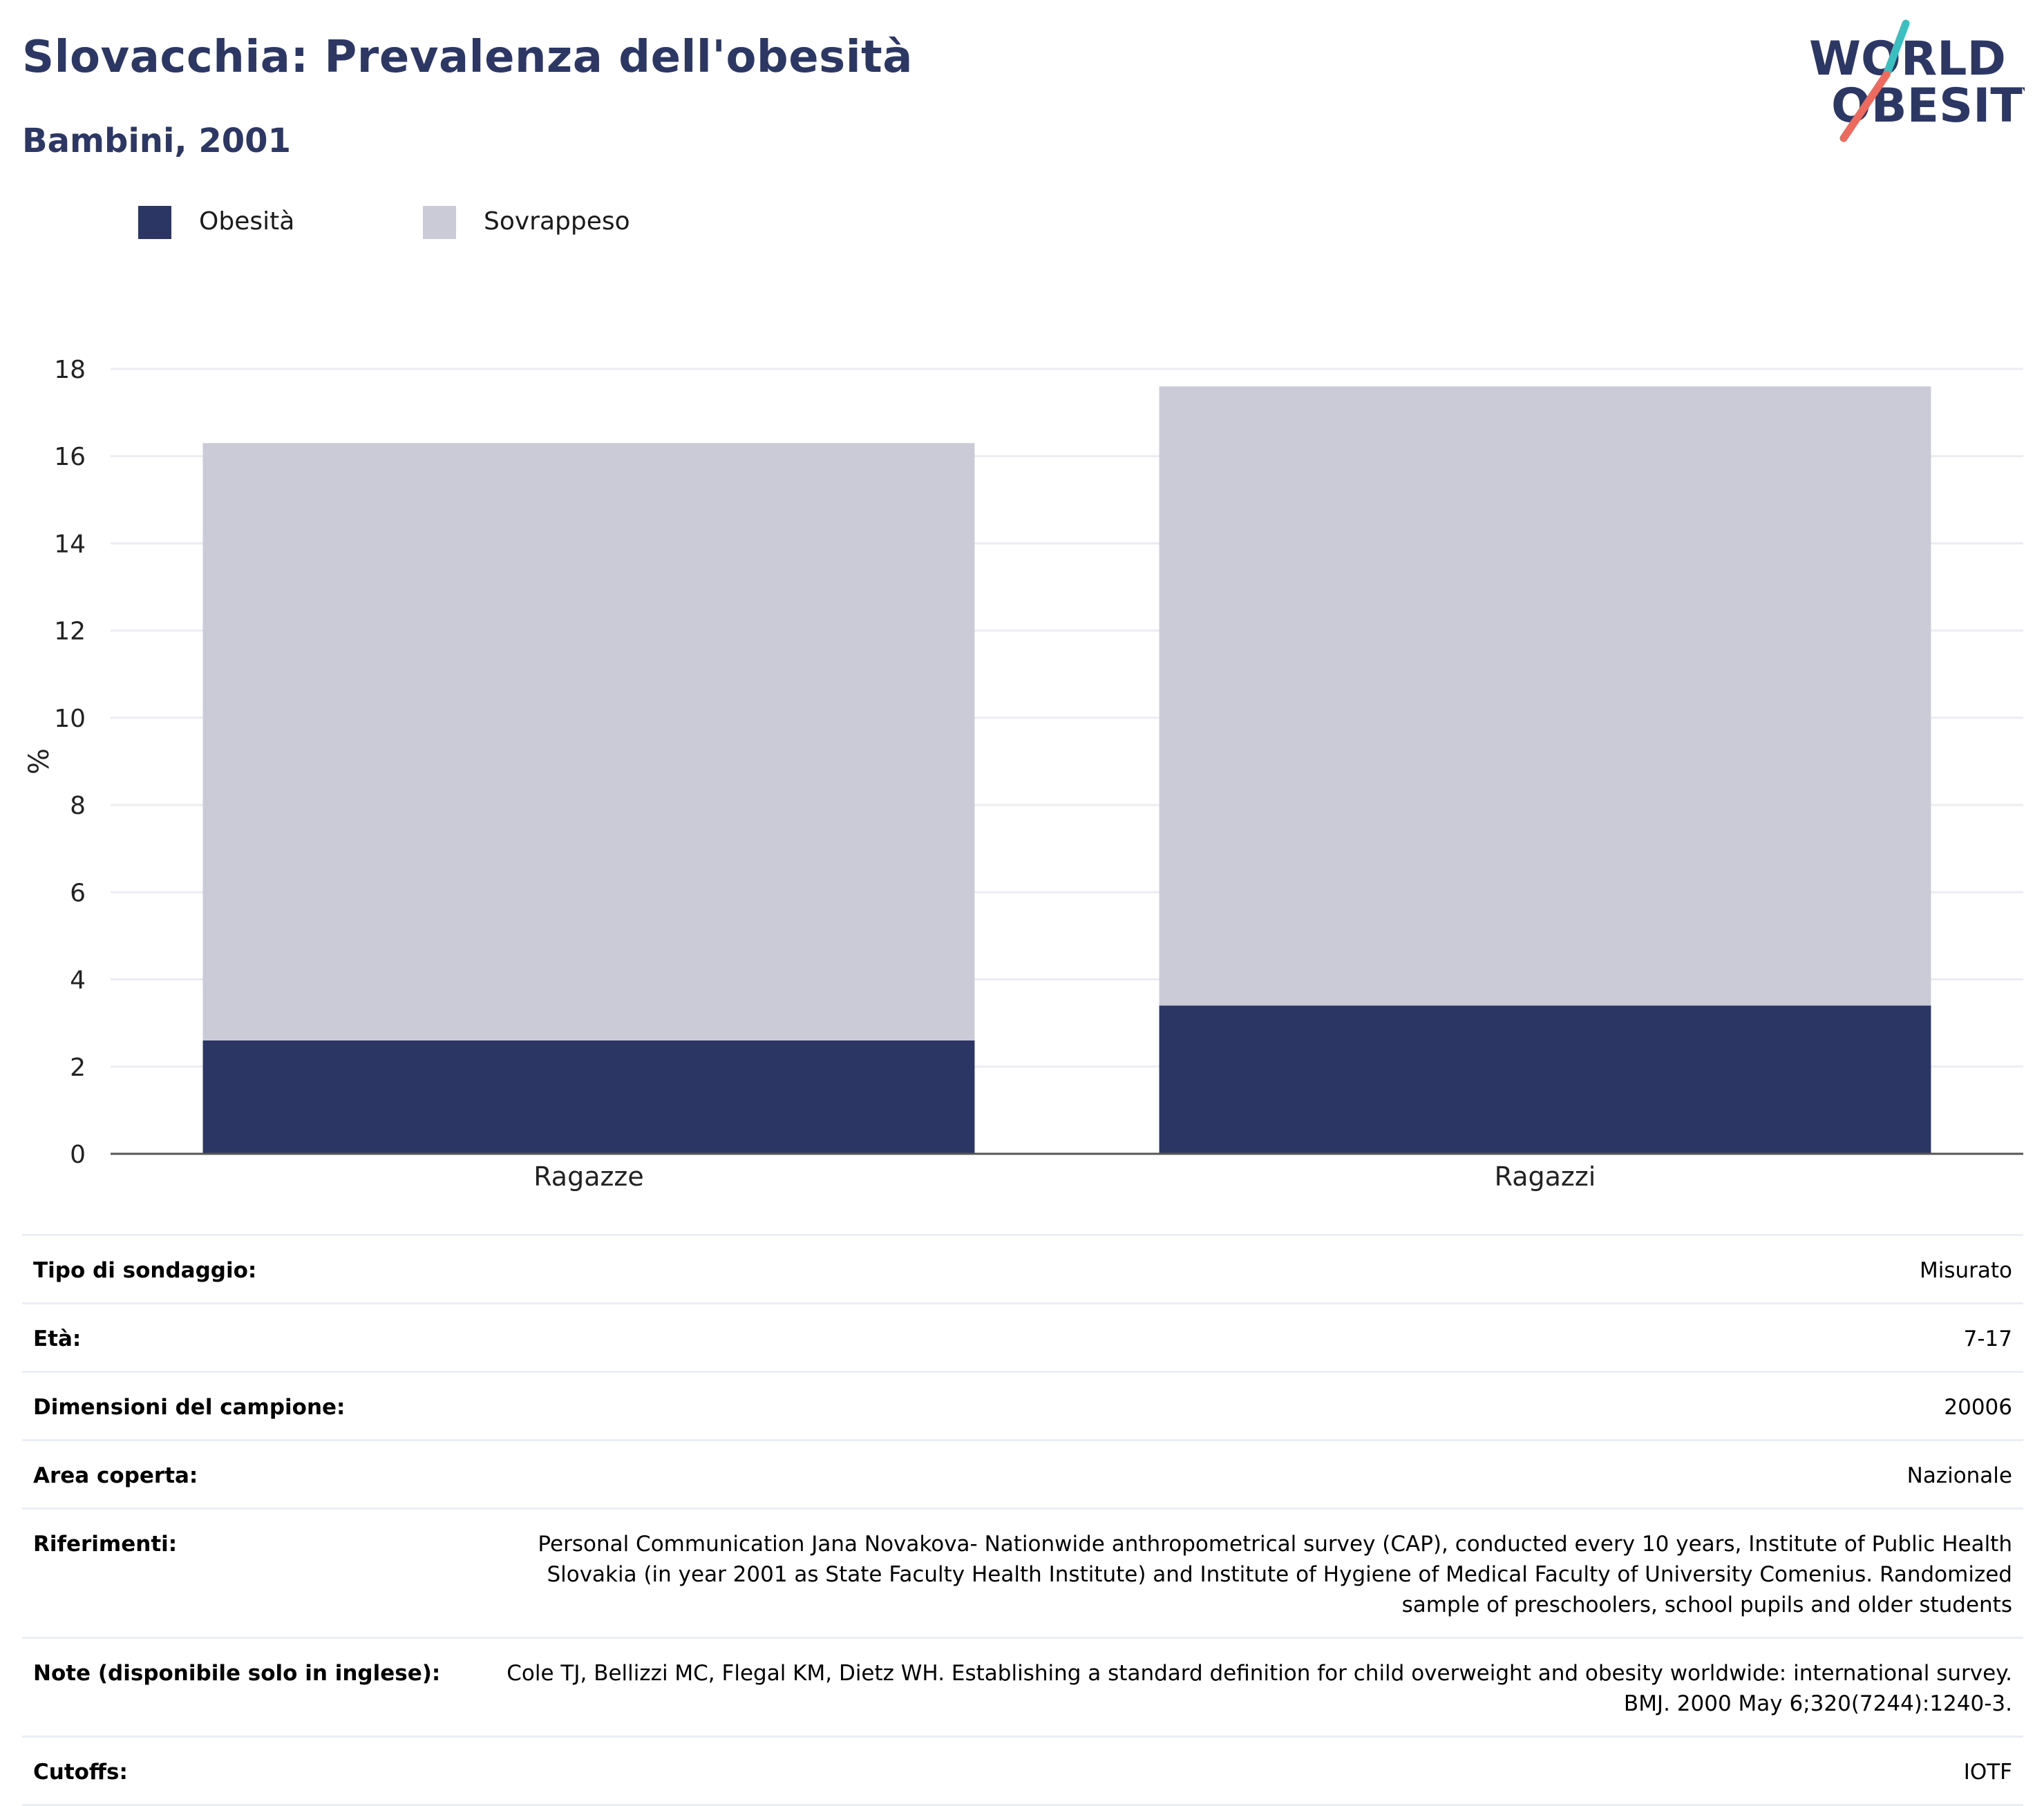 Image resolution: width=2044 pixels, height=1806 pixels. What do you see at coordinates (154, 222) in the screenshot?
I see `legend-swatch-obesity` at bounding box center [154, 222].